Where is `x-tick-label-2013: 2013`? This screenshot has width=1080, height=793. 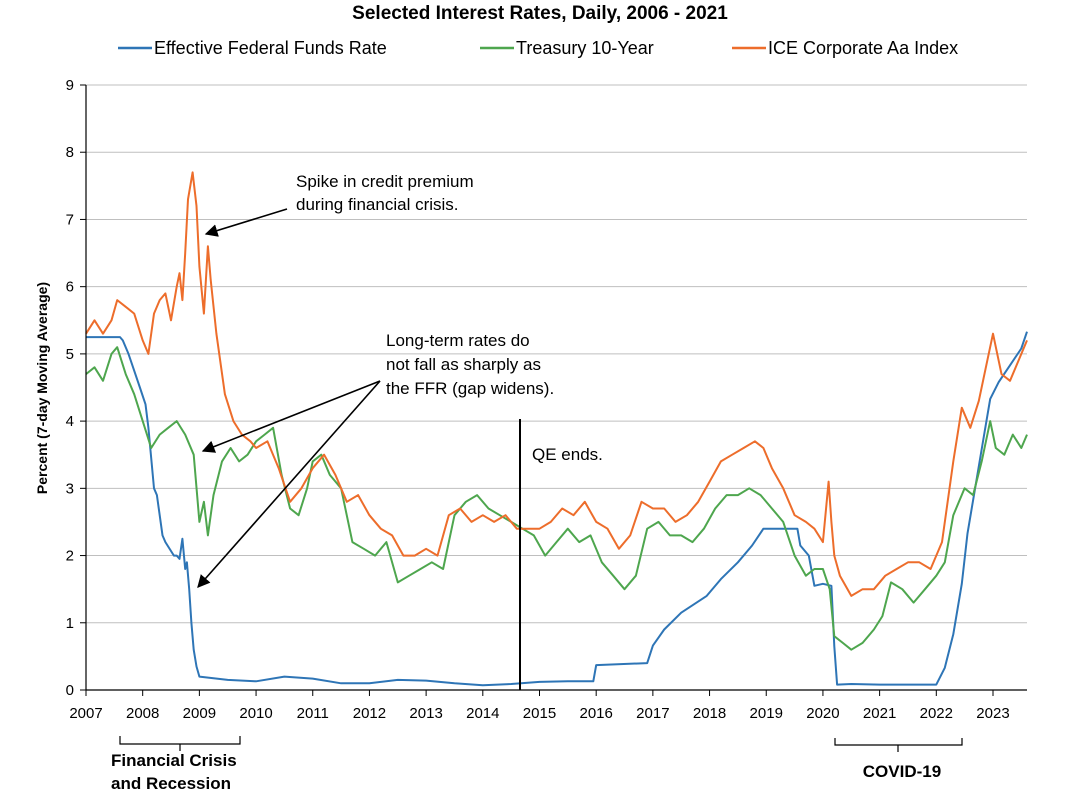
x-tick-label-2013: 2013 is located at coordinates (425, 713).